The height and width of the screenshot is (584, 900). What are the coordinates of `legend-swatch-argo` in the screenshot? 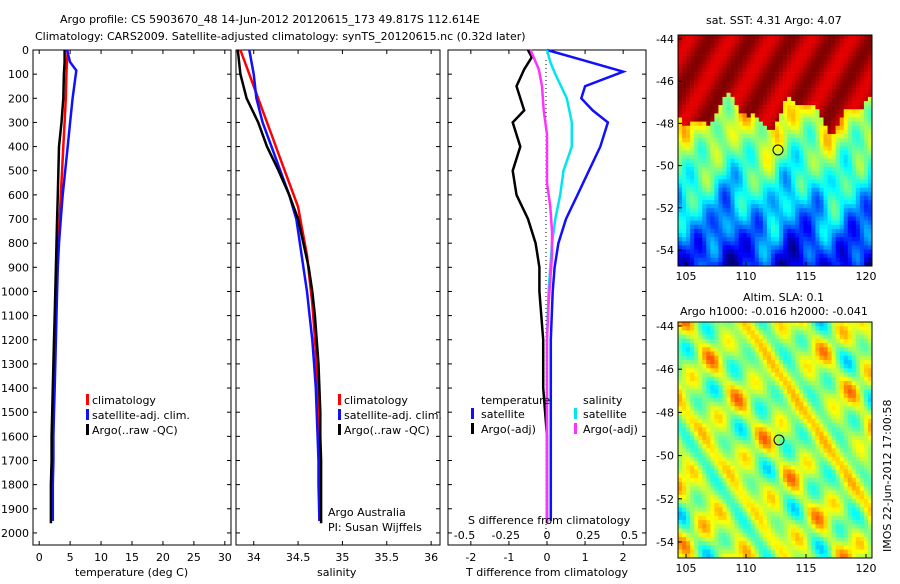 It's located at (339, 429).